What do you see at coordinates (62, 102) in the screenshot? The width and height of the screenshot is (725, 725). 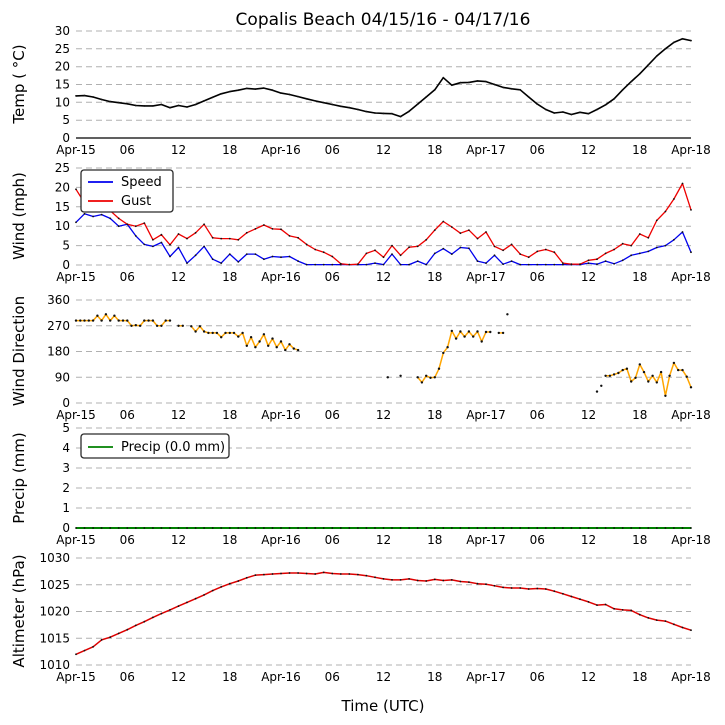 I see `y-tick-label: 10` at bounding box center [62, 102].